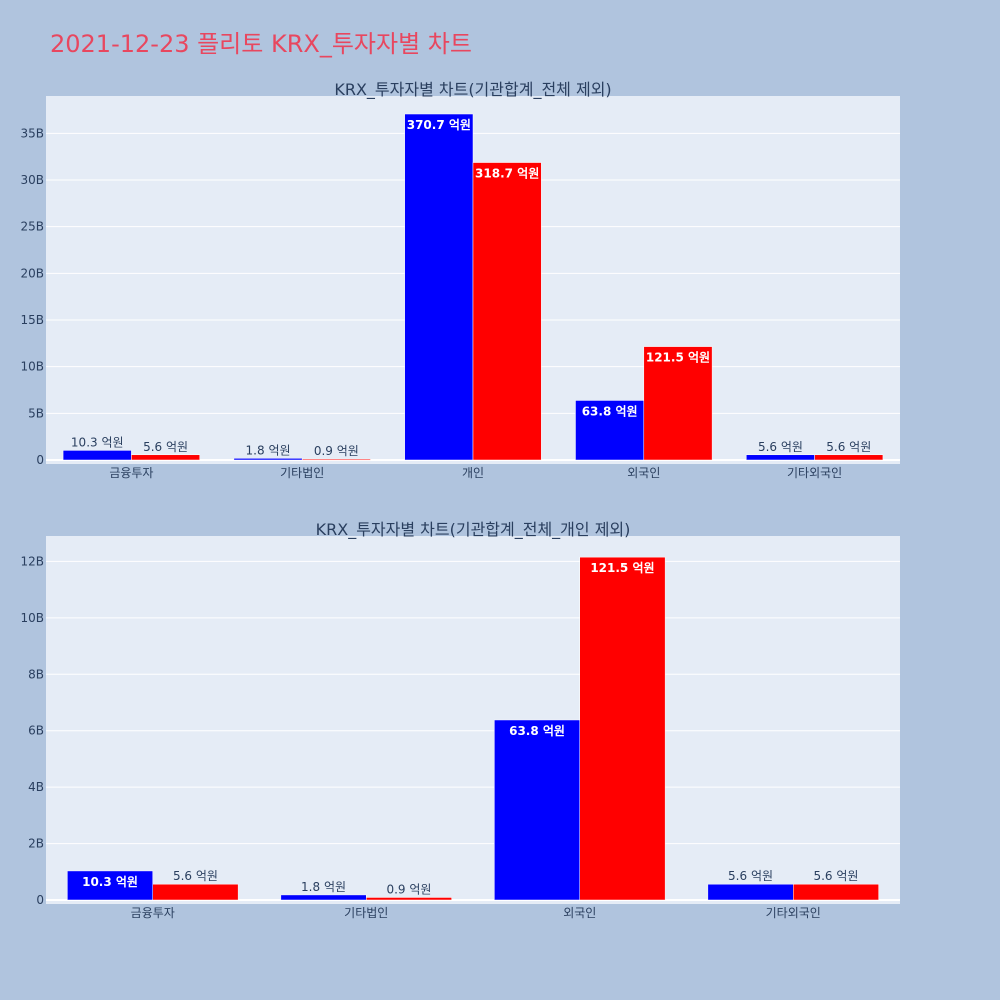 Image resolution: width=1000 pixels, height=1000 pixels. Describe the element at coordinates (32, 561) in the screenshot. I see `y-tick-label: 12B` at that location.